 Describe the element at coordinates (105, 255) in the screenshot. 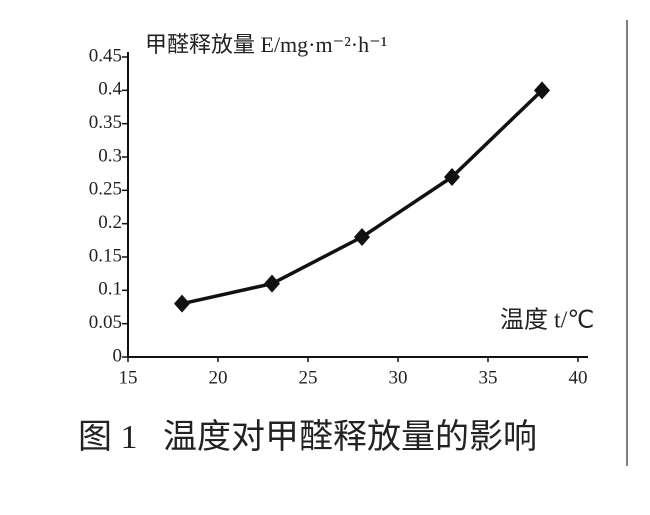

I see `y-tick-label: 0.15` at that location.